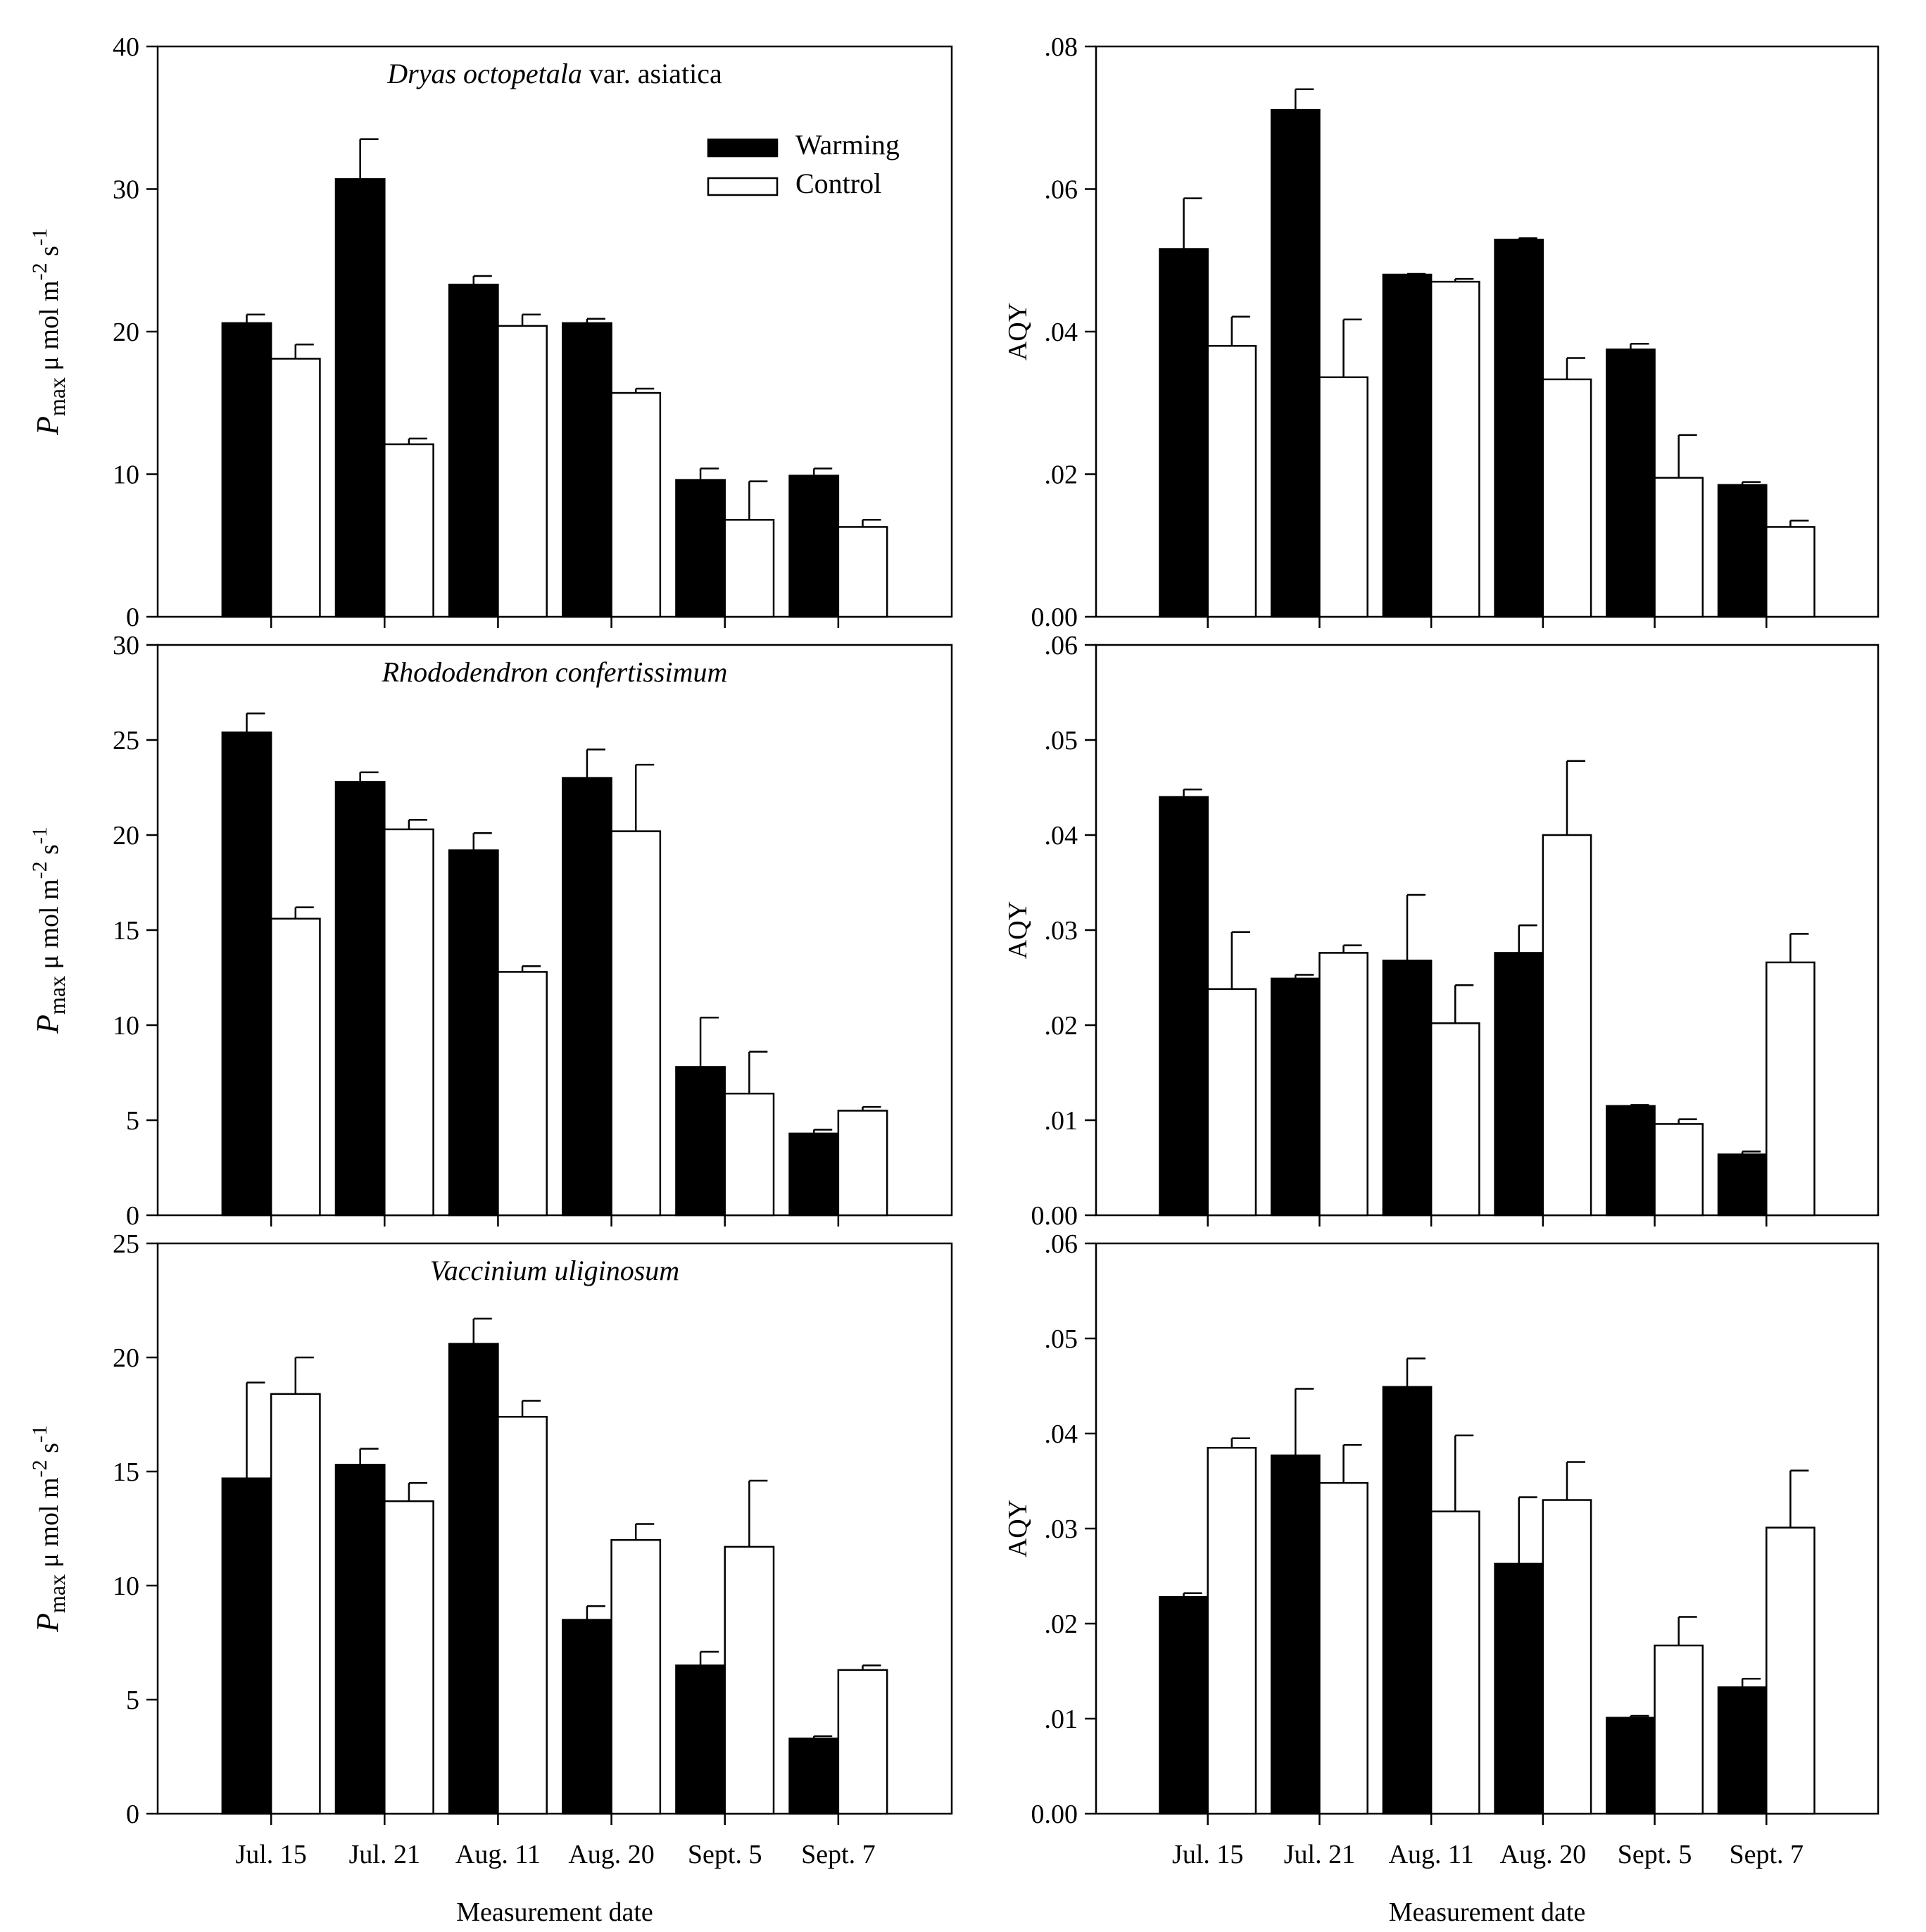  I want to click on plot-frame, so click(554, 1528).